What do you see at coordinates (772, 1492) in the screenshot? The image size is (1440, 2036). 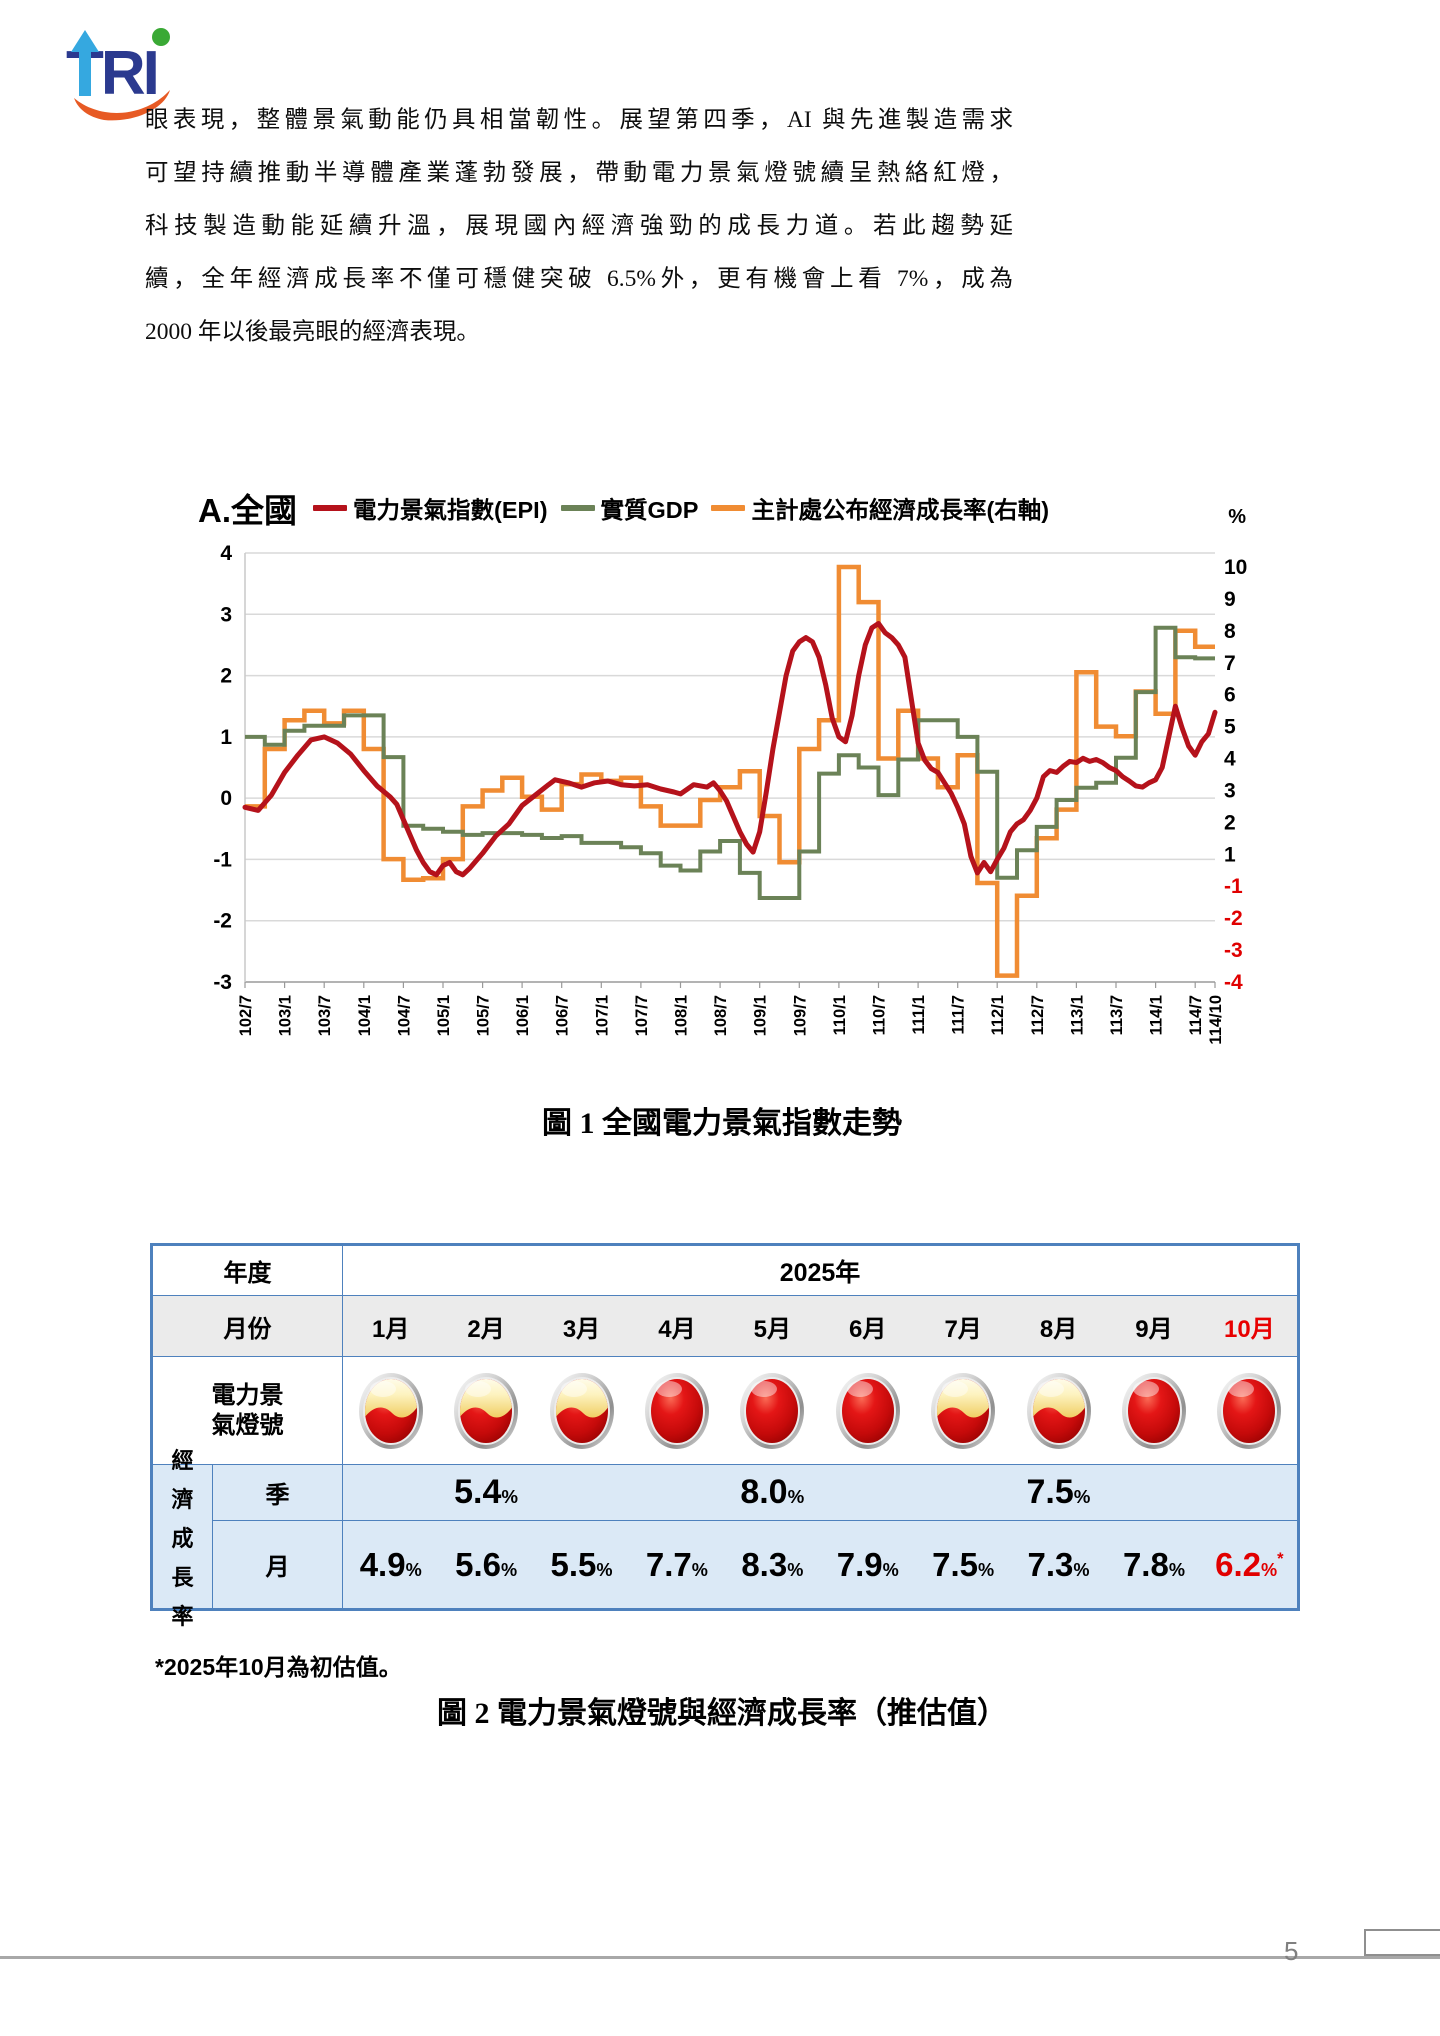 I see `quarter-value-2: 8.0%` at bounding box center [772, 1492].